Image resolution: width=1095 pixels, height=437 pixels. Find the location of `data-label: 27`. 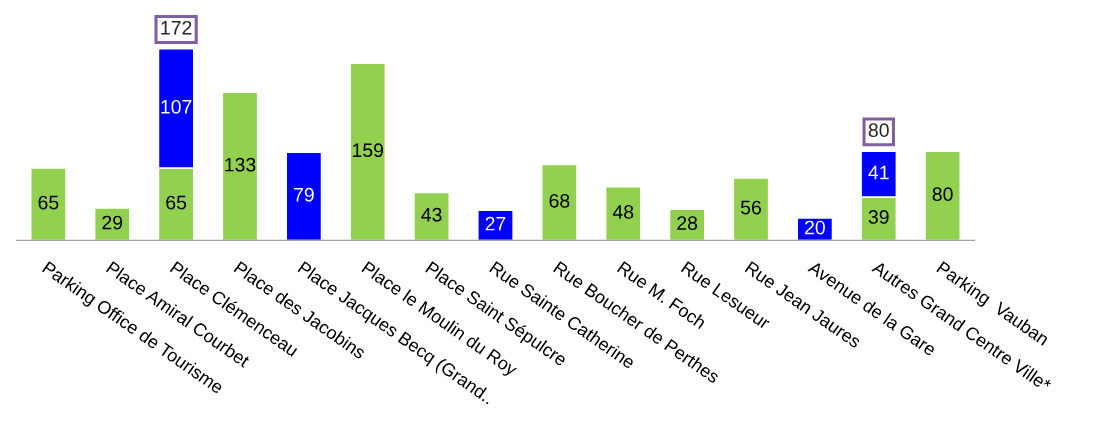

data-label: 27 is located at coordinates (495, 223).